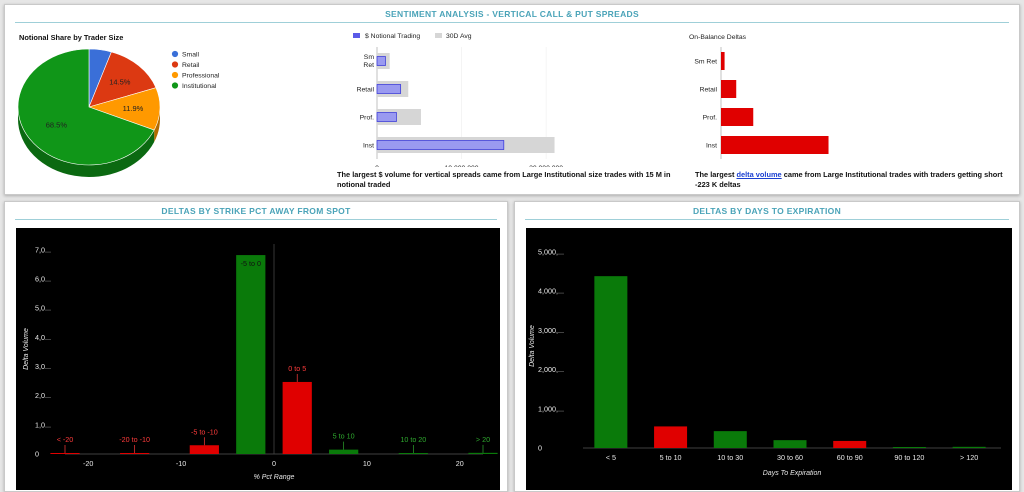  I want to click on pie-slice-retail, so click(122, 79).